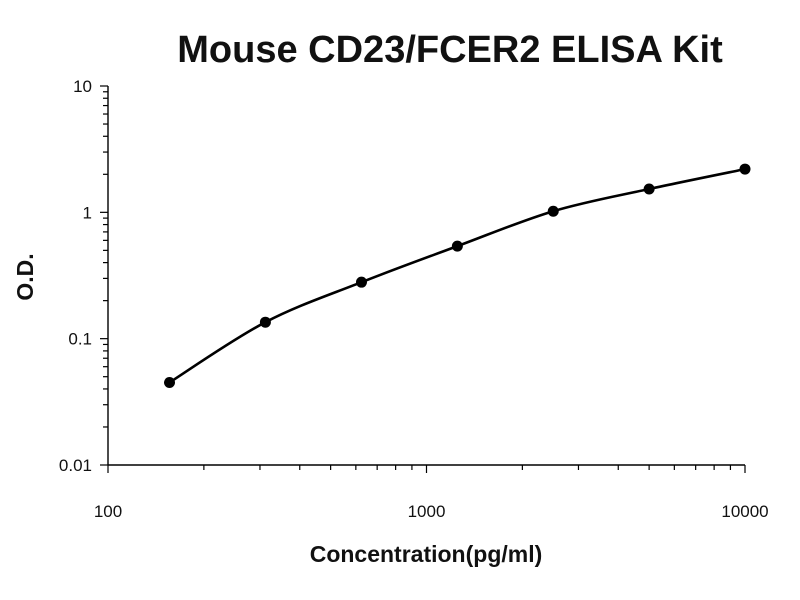 This screenshot has height=600, width=800. Describe the element at coordinates (427, 511) in the screenshot. I see `x-tick-label: 1000` at that location.